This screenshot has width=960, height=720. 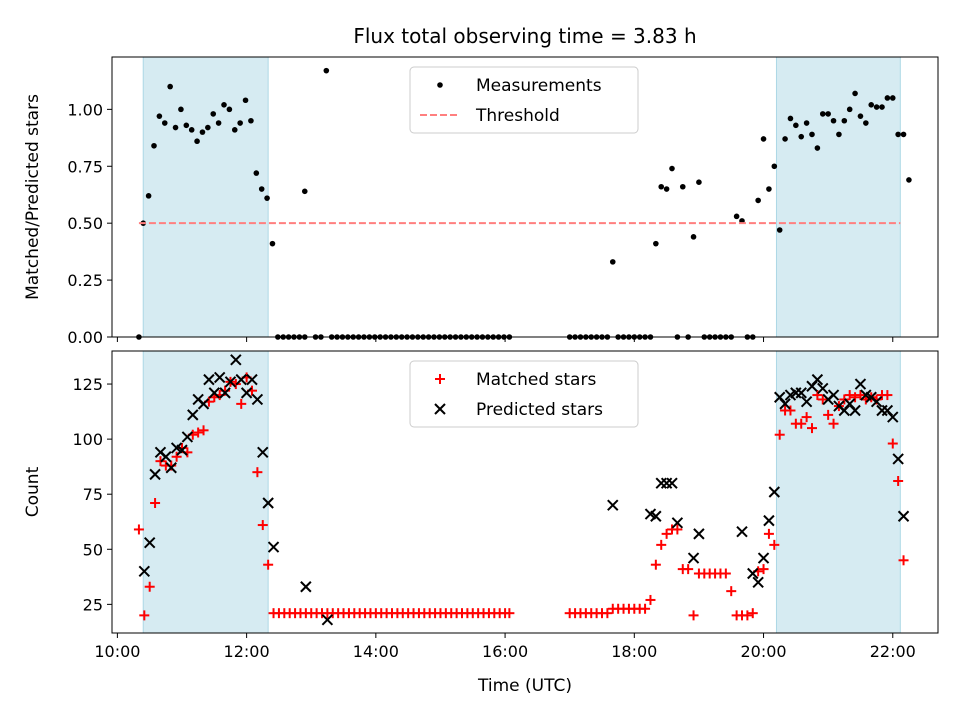 I want to click on x-tick-label: 10:00, so click(x=117, y=651).